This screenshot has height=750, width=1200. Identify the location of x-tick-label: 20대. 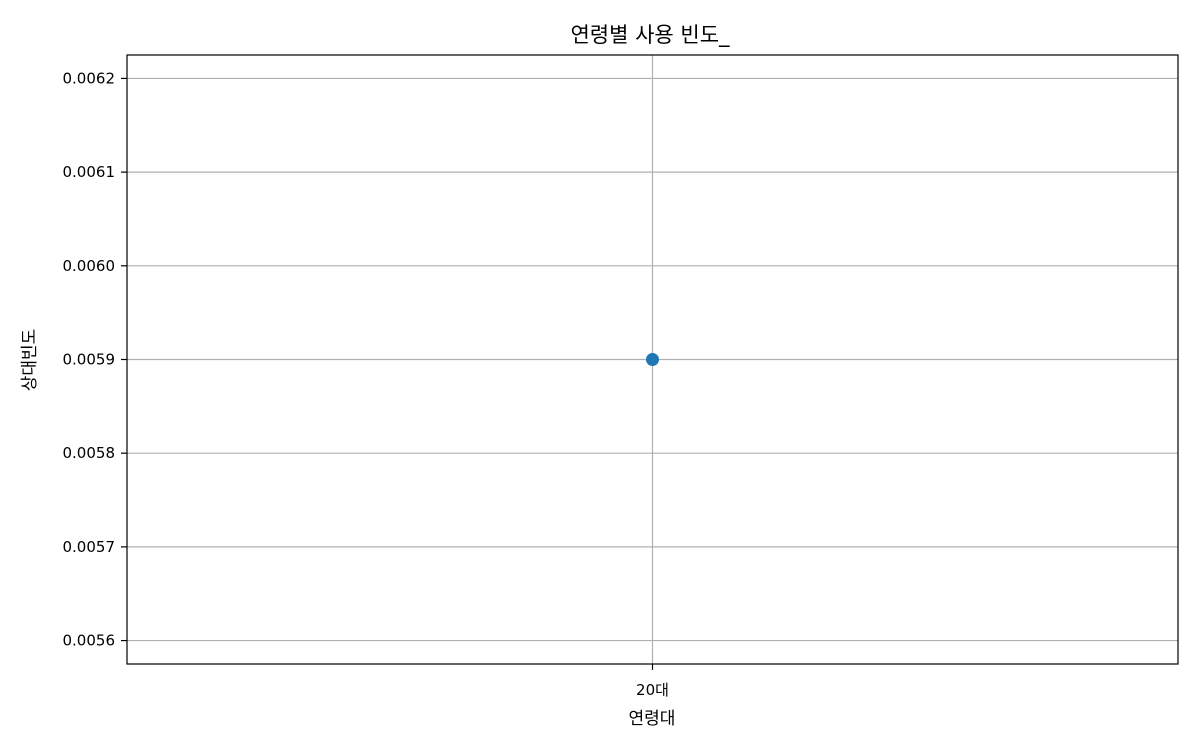
(652, 690).